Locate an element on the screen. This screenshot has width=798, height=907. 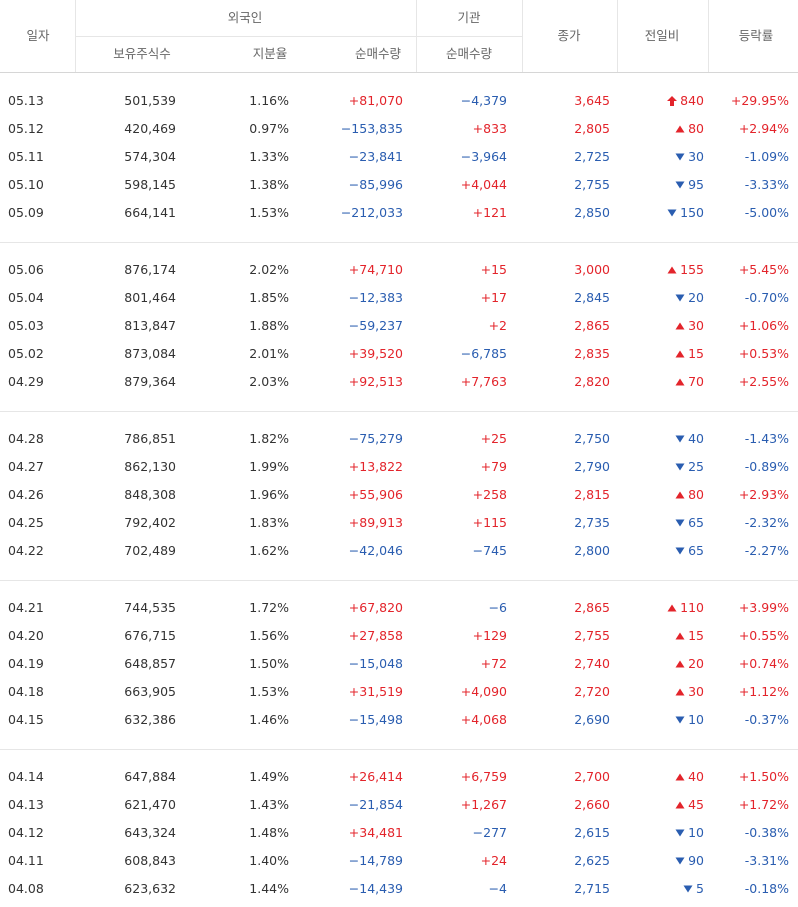
change-cell: 30 is located at coordinates (689, 157).